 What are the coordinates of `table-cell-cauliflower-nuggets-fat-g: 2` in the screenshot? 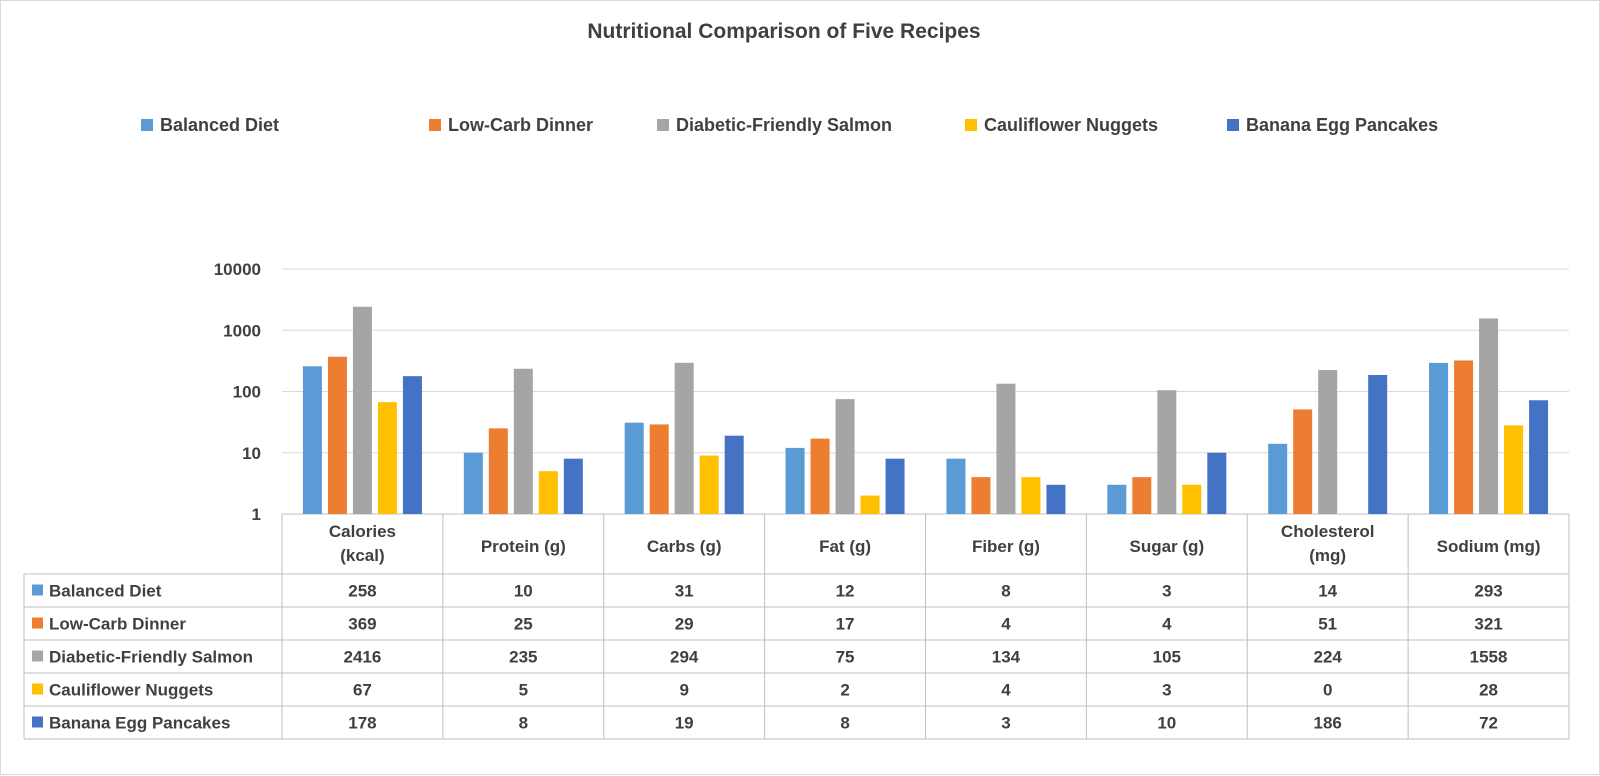 It's located at (844, 690).